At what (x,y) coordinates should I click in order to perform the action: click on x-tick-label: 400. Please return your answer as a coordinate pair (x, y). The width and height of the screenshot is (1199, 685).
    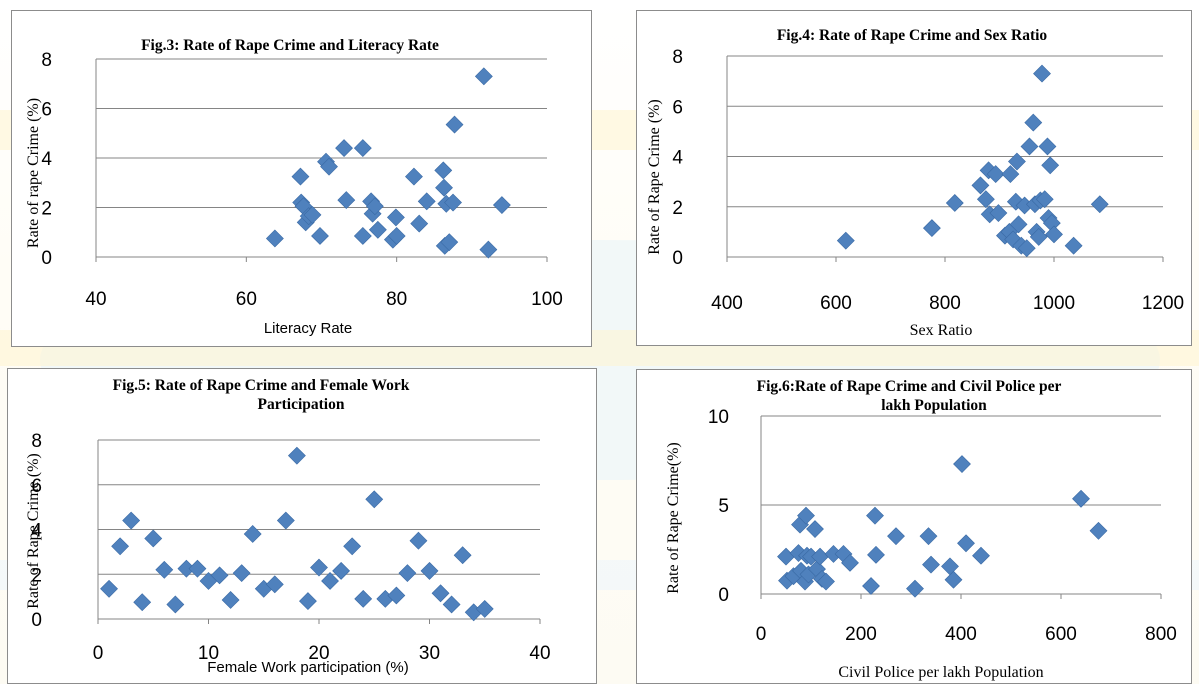
    Looking at the image, I should click on (727, 303).